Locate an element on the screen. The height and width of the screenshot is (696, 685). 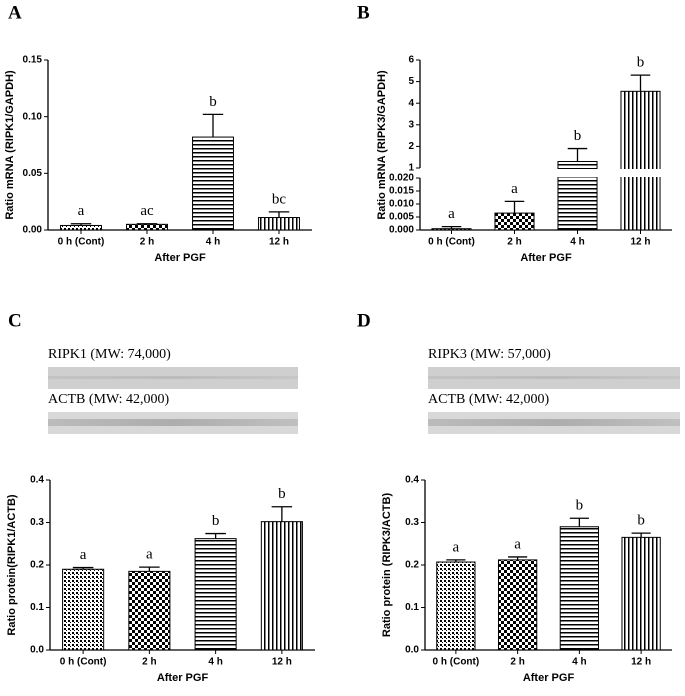
y-axis-label: Ratio protein(RIPK1/ACTB) is located at coordinates (12, 565).